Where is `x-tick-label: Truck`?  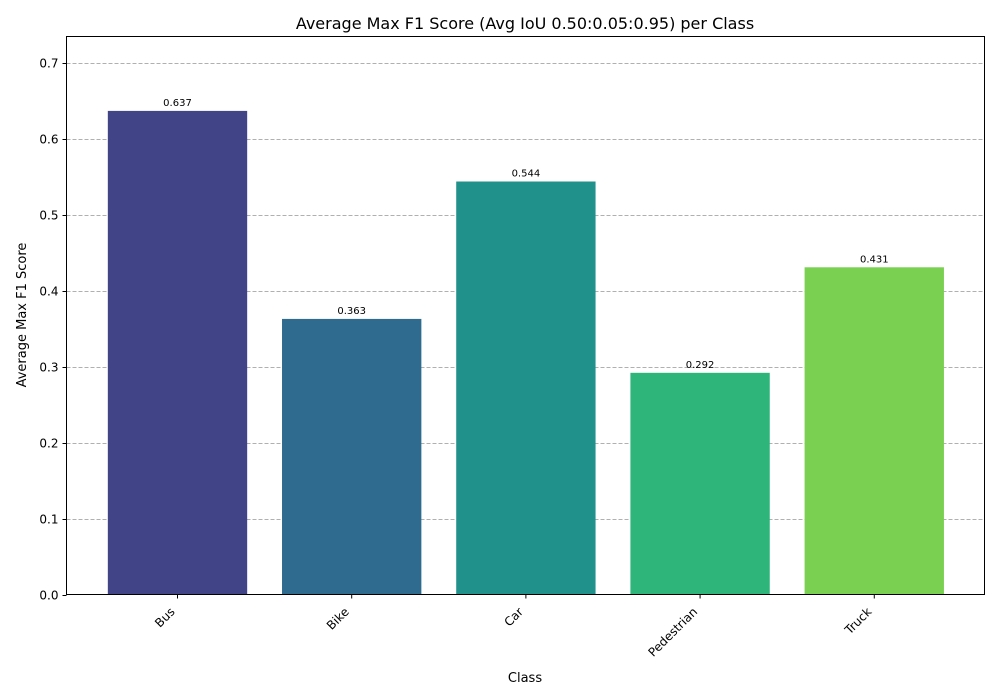
x-tick-label: Truck is located at coordinates (857, 621).